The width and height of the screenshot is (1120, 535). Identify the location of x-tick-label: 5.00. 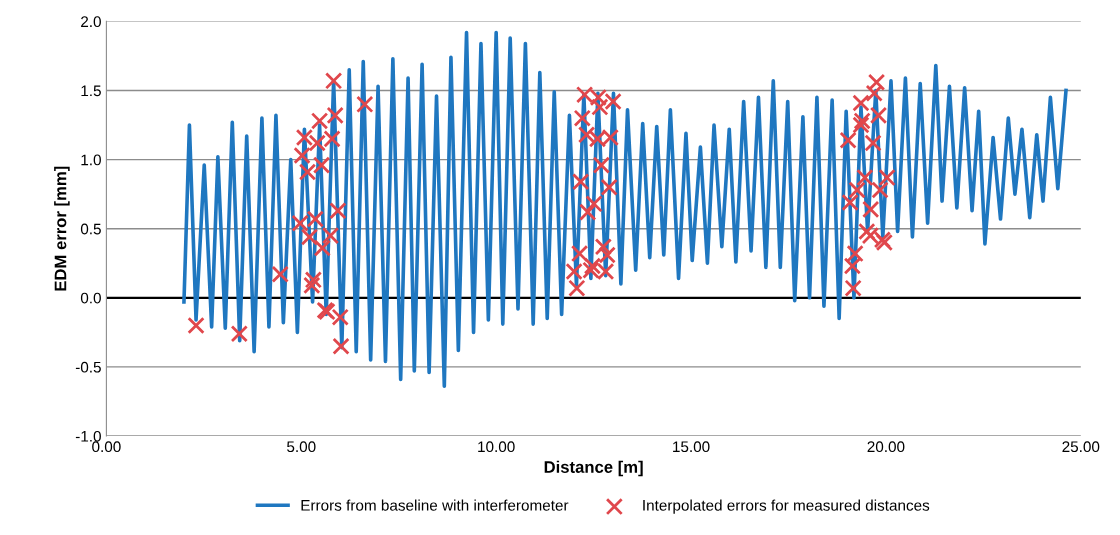
(301, 447).